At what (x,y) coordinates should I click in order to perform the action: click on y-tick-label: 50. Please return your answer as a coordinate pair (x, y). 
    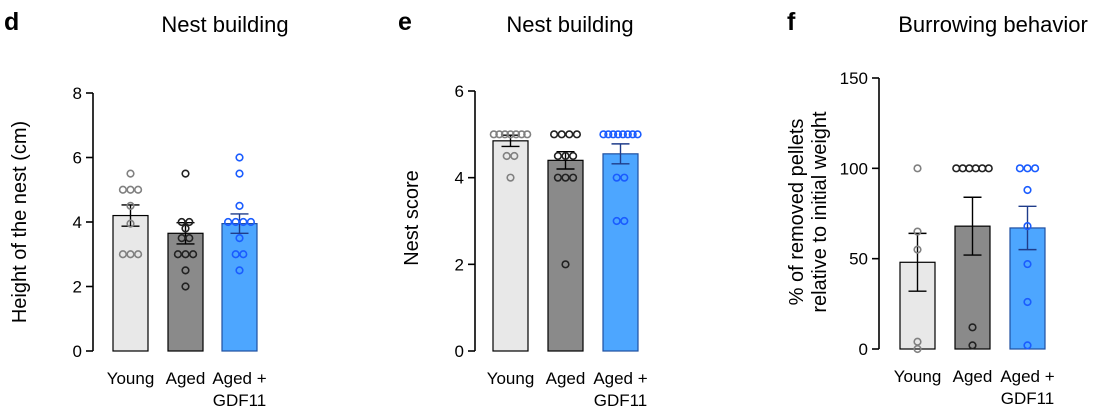
    Looking at the image, I should click on (858, 259).